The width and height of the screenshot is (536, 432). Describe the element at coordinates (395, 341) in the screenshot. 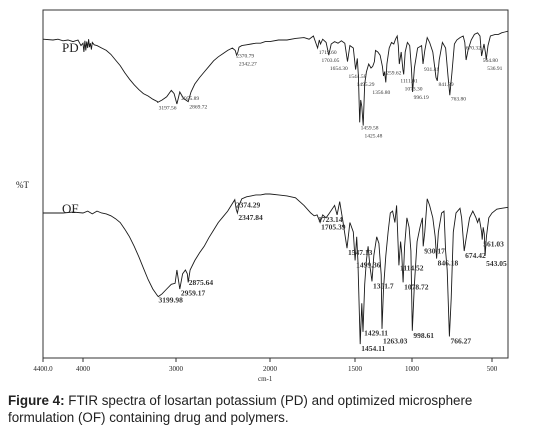

I see `peak-label: 1263.03` at that location.